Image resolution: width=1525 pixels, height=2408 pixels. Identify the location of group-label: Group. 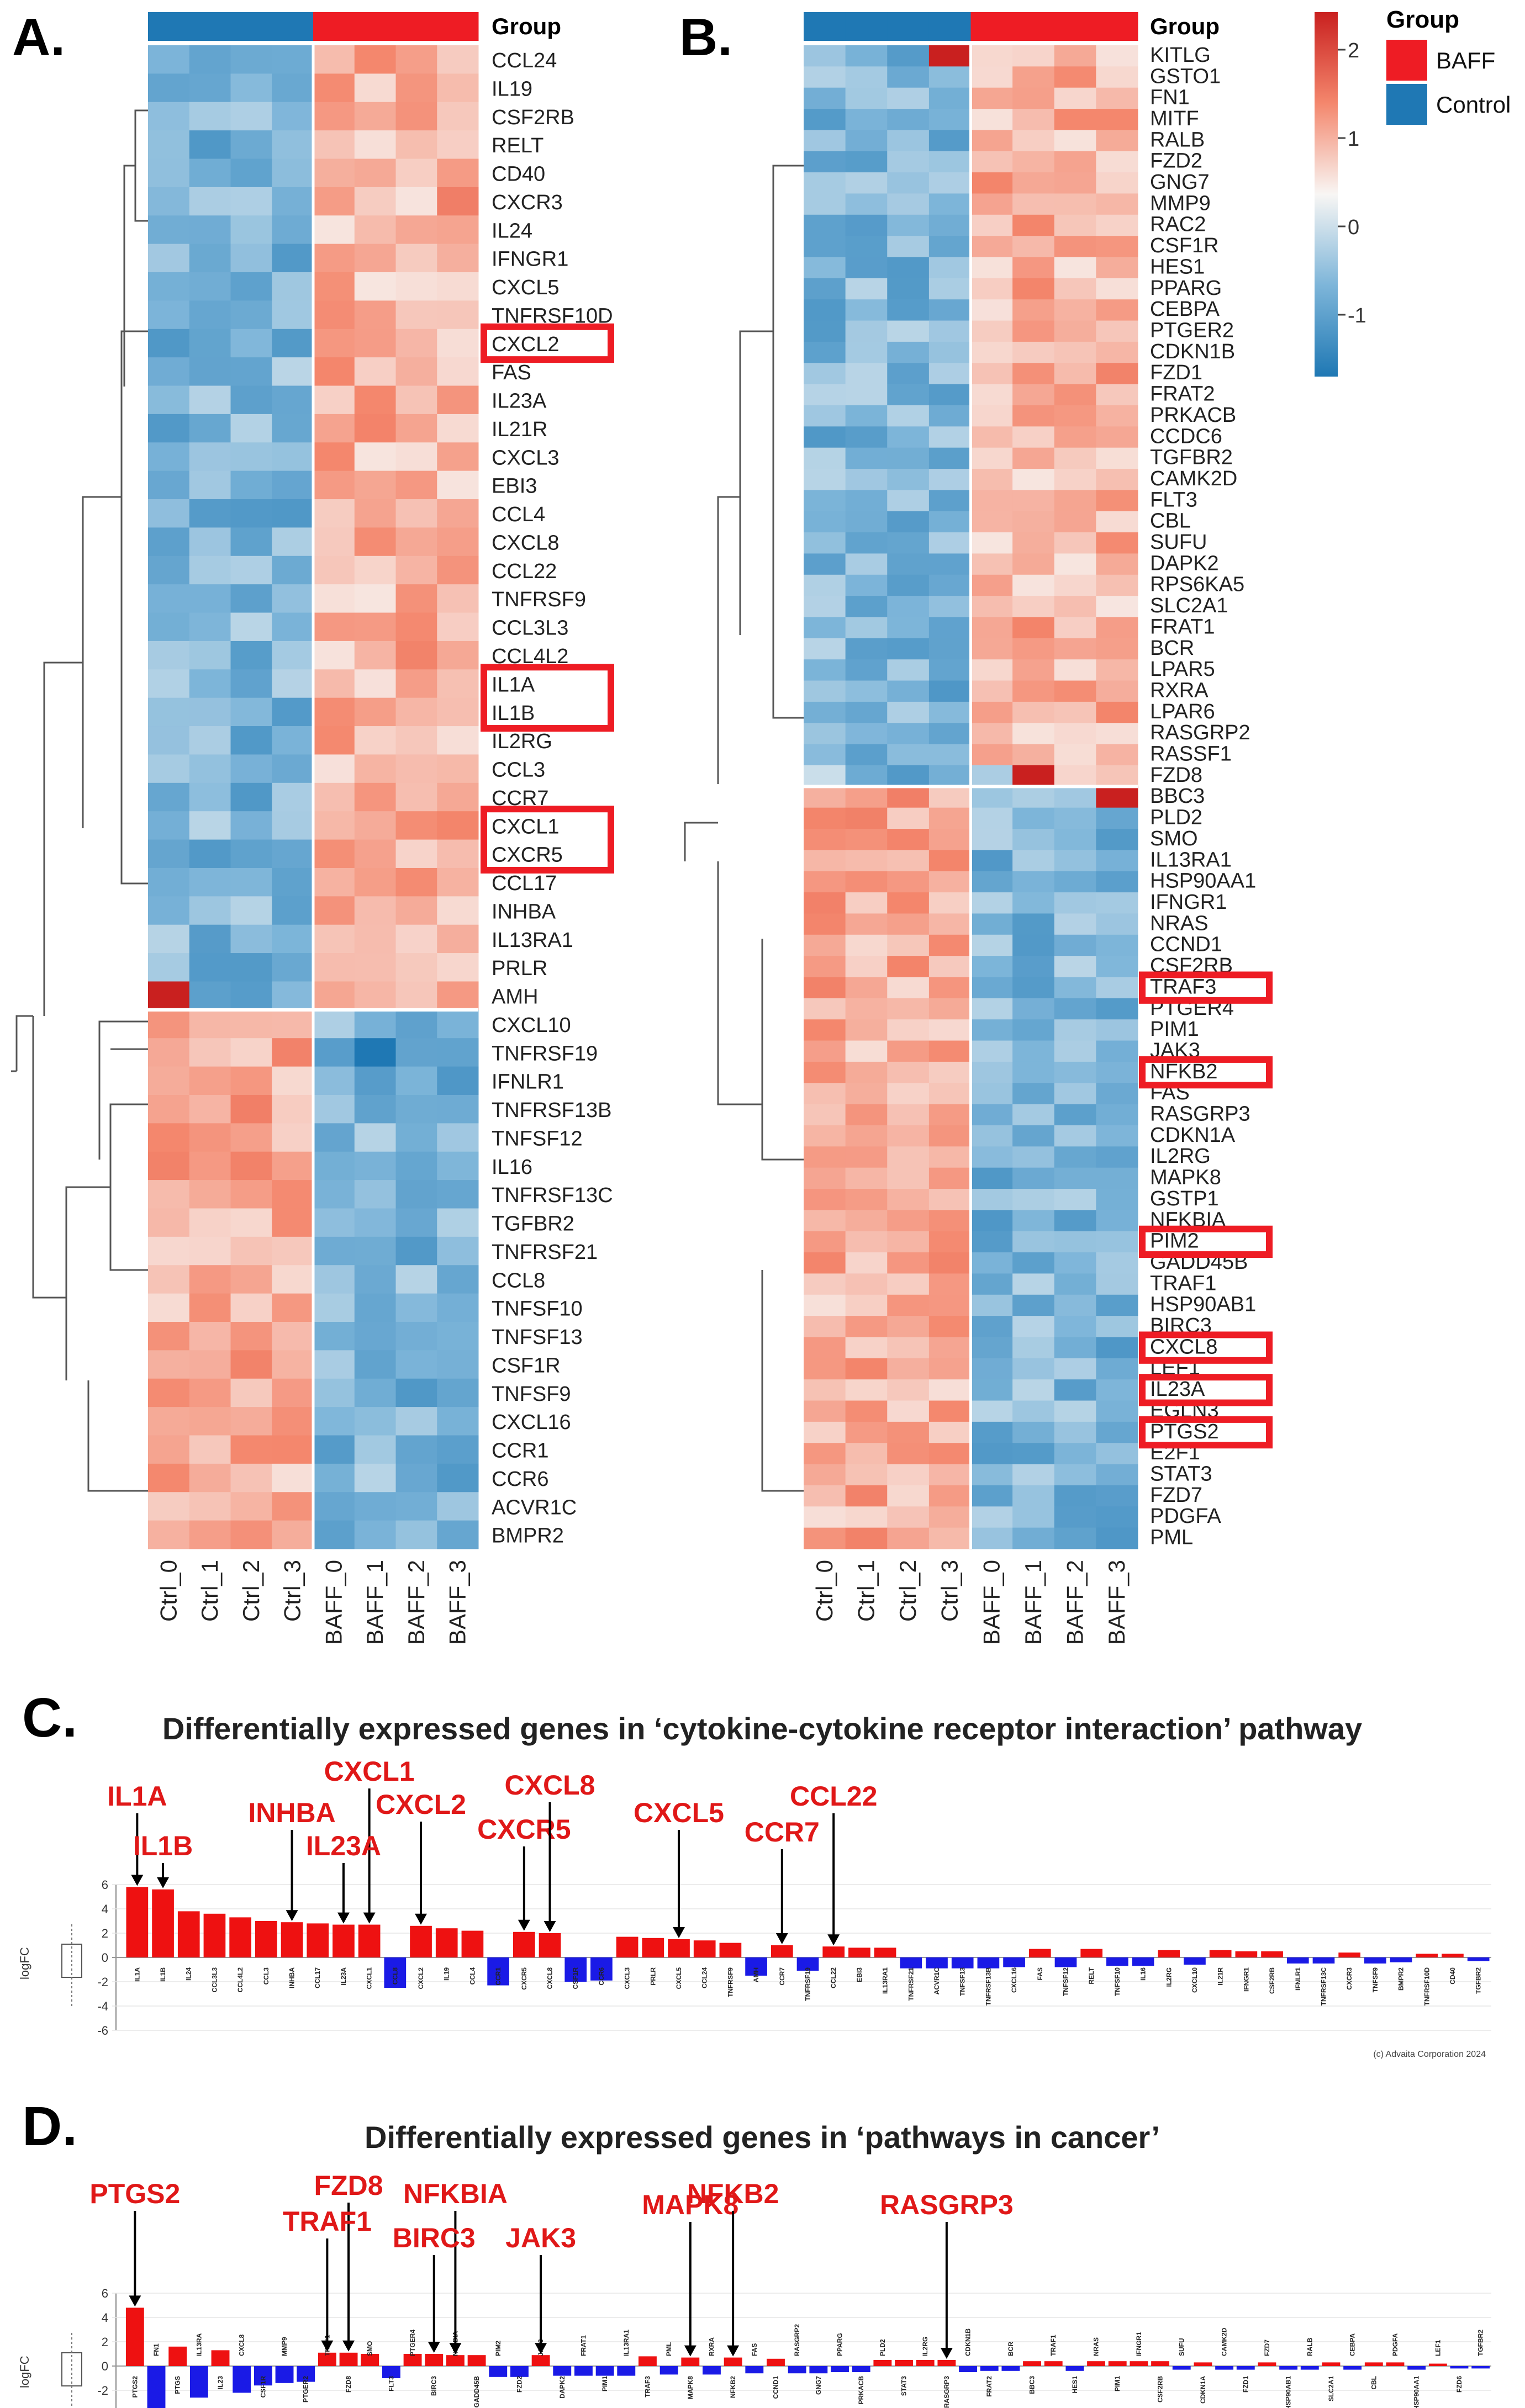
(1185, 26).